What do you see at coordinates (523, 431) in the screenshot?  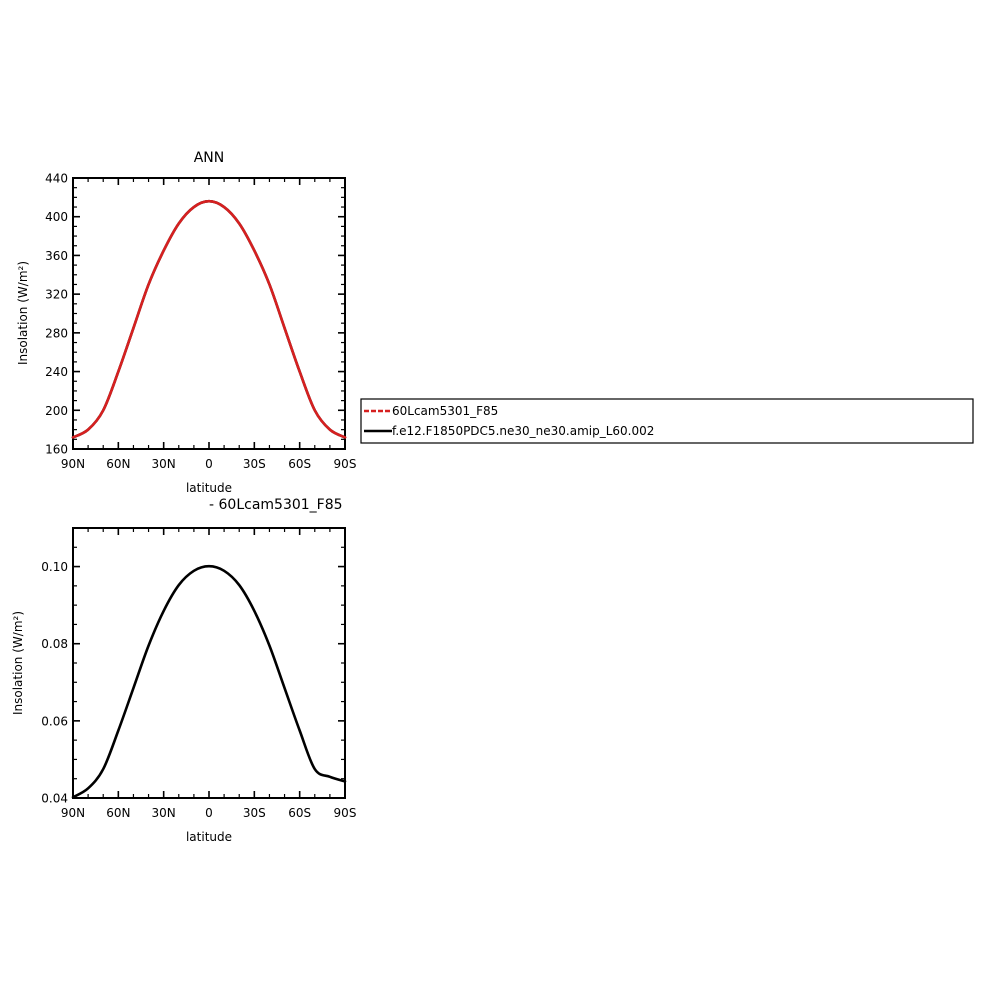 I see `legend-label-series-2: f.e12.F1850PDC5.ne30_ne30.amip_L60.002` at bounding box center [523, 431].